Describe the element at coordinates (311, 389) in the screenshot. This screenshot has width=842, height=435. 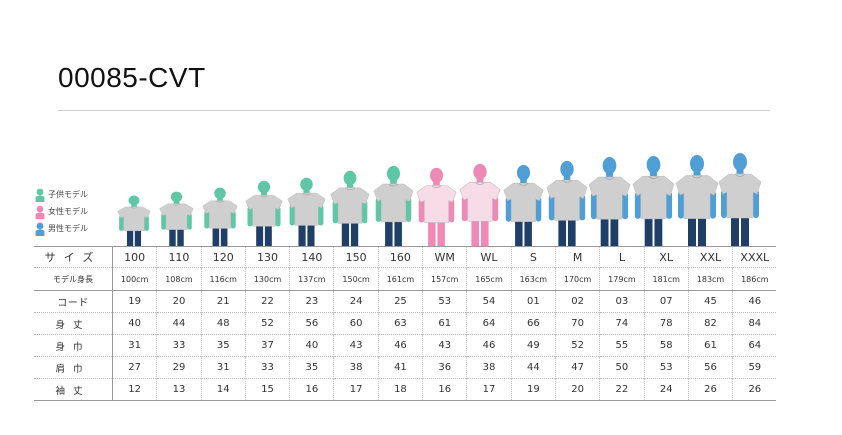
I see `cell-sleeve-140: 16` at that location.